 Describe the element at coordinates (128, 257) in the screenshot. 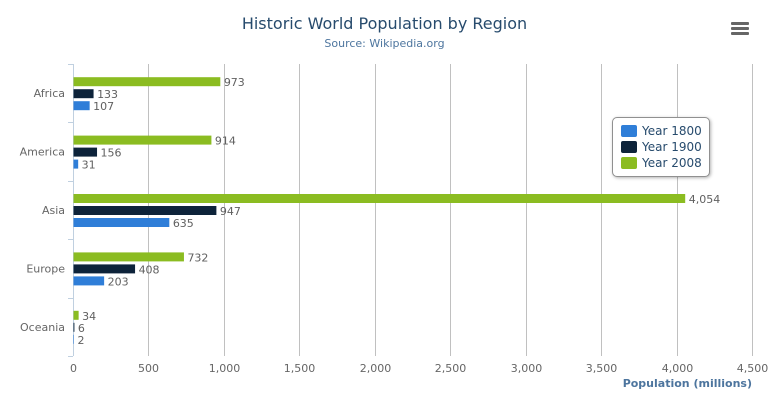

I see `bar-year-2008-europe` at that location.